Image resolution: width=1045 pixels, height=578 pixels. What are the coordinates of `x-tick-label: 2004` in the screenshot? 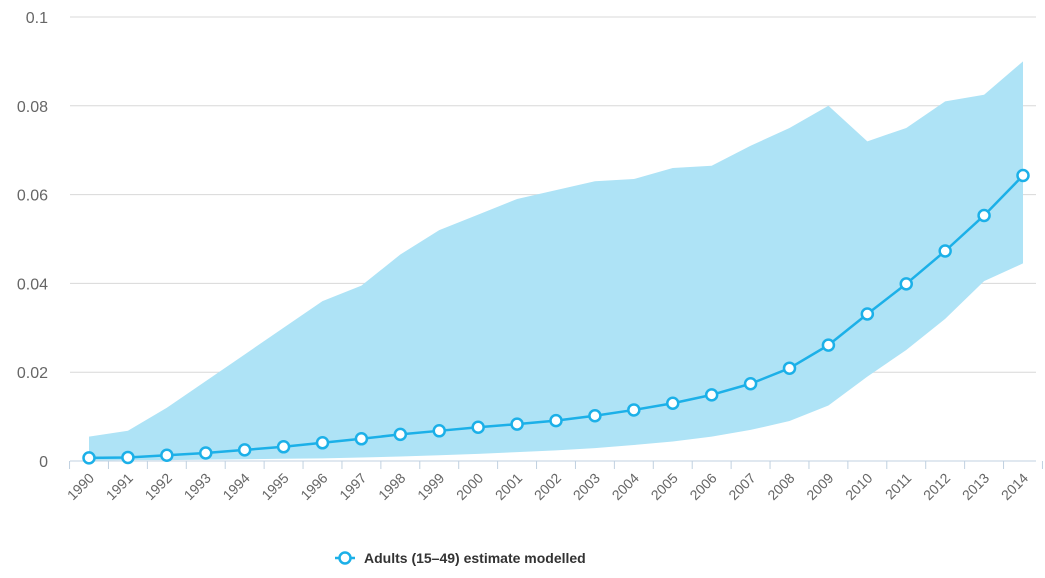 It's located at (625, 486).